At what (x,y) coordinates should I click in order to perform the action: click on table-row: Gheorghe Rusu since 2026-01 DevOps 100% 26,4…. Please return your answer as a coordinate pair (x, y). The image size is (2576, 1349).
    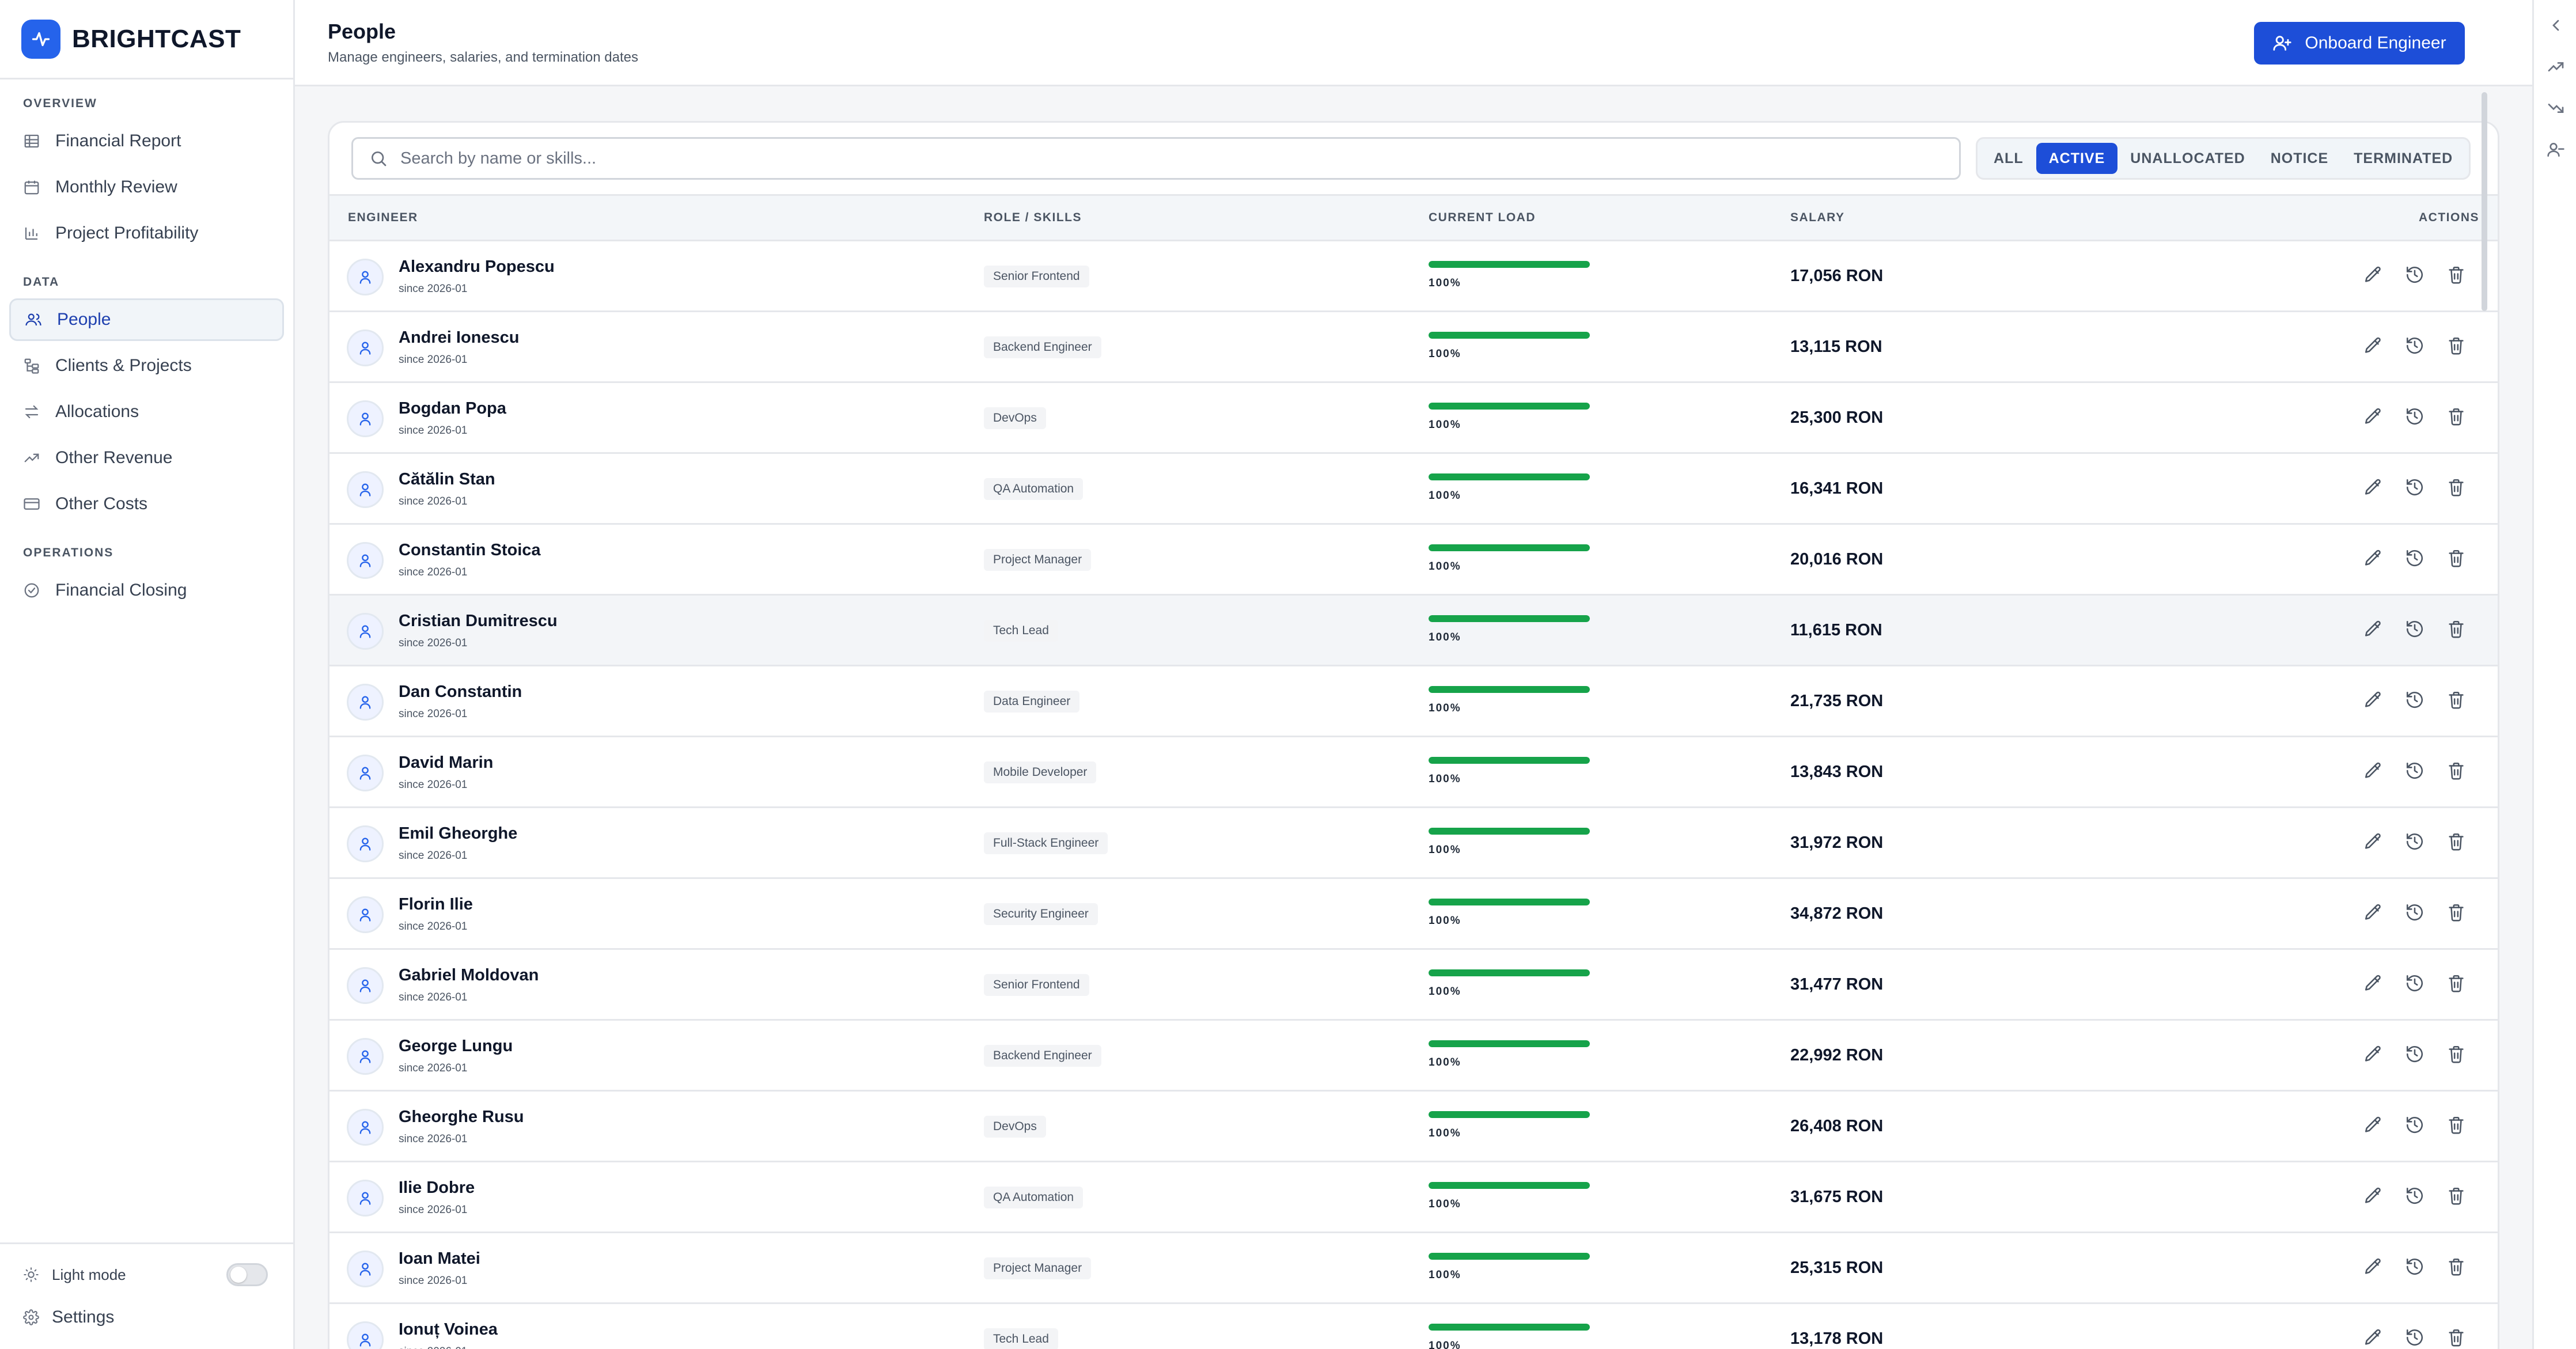
    Looking at the image, I should click on (1413, 1127).